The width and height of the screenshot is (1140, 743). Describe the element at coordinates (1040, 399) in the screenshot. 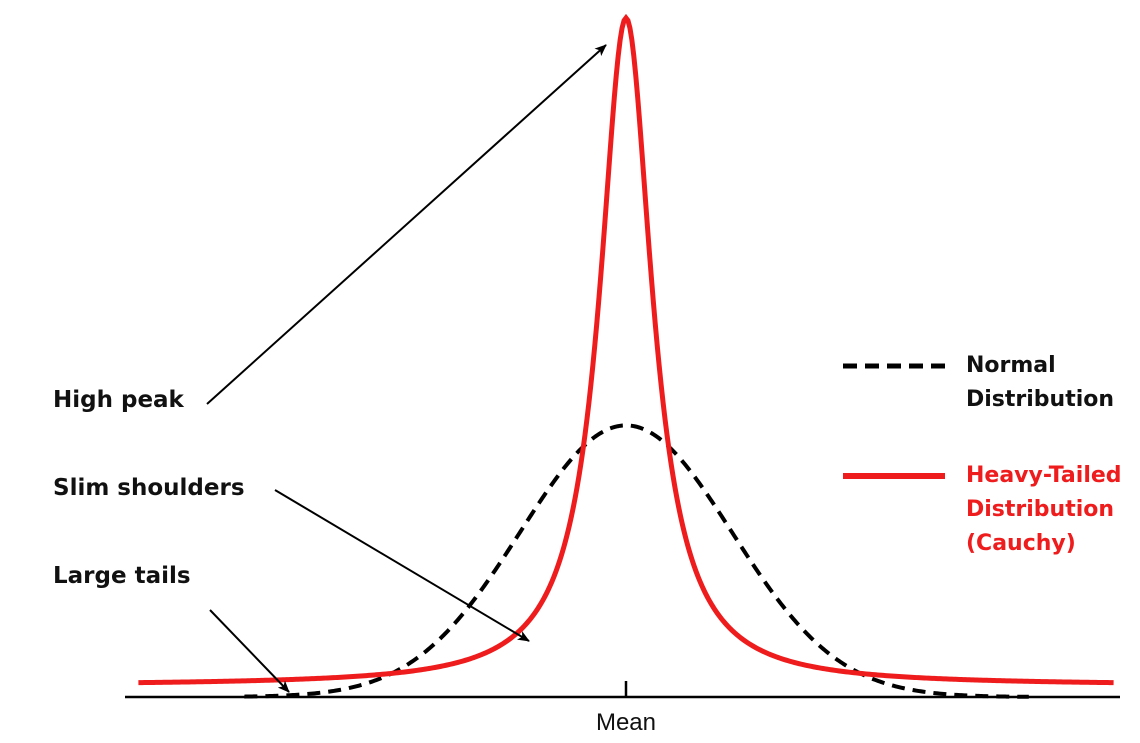

I see `legend-normal-label-line2: Distribution` at that location.